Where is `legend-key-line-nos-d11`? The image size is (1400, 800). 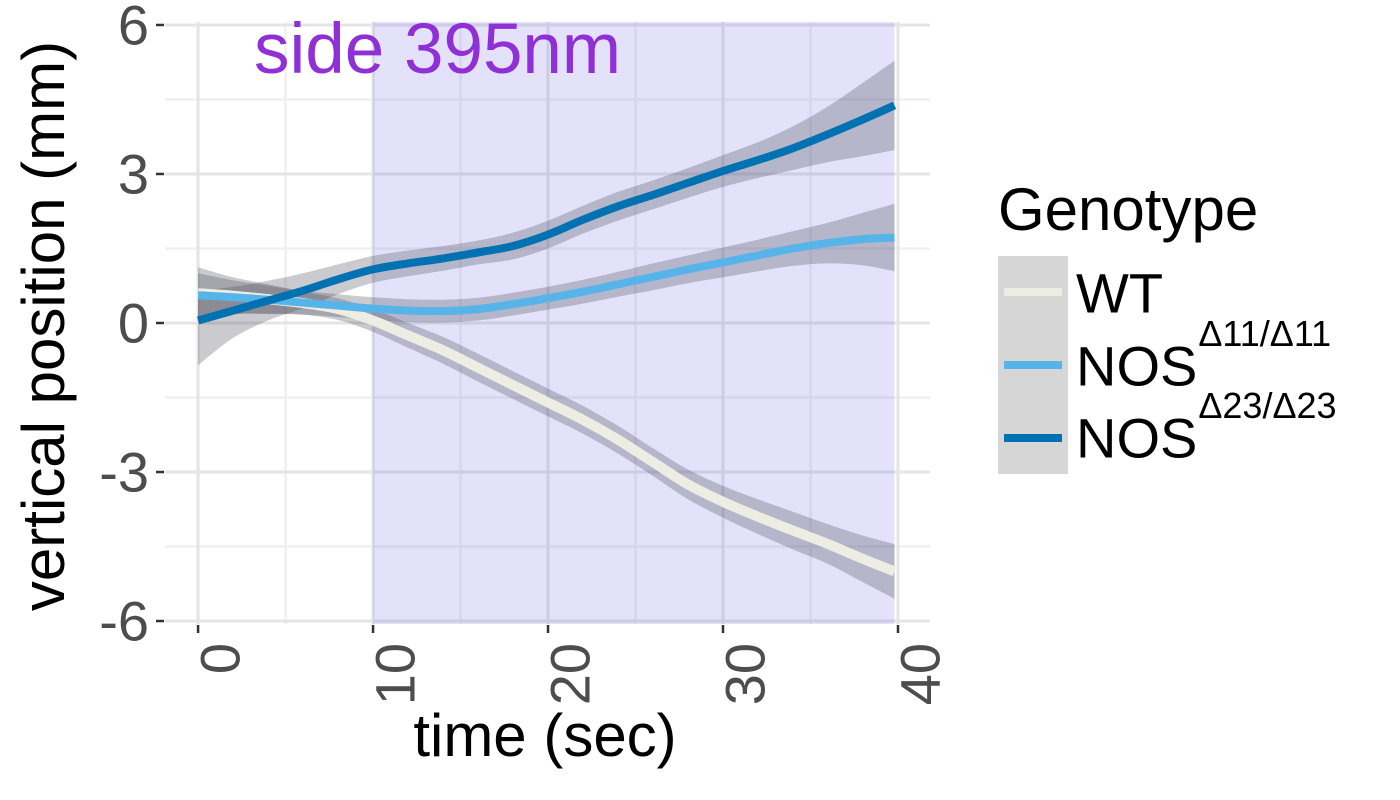
legend-key-line-nos-d11 is located at coordinates (1033, 365).